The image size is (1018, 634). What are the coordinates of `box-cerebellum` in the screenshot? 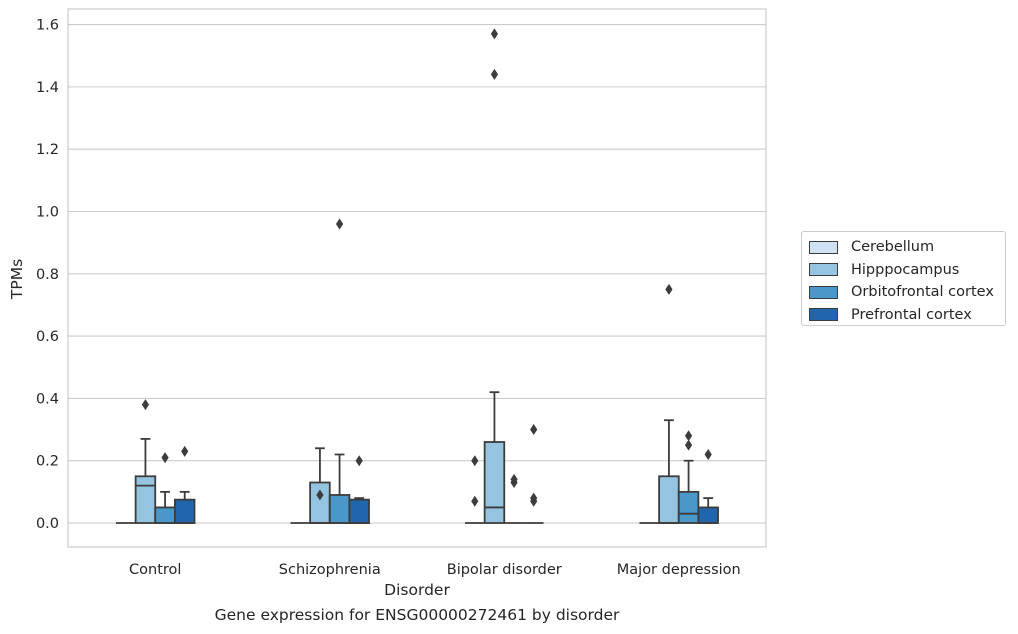 It's located at (474, 489).